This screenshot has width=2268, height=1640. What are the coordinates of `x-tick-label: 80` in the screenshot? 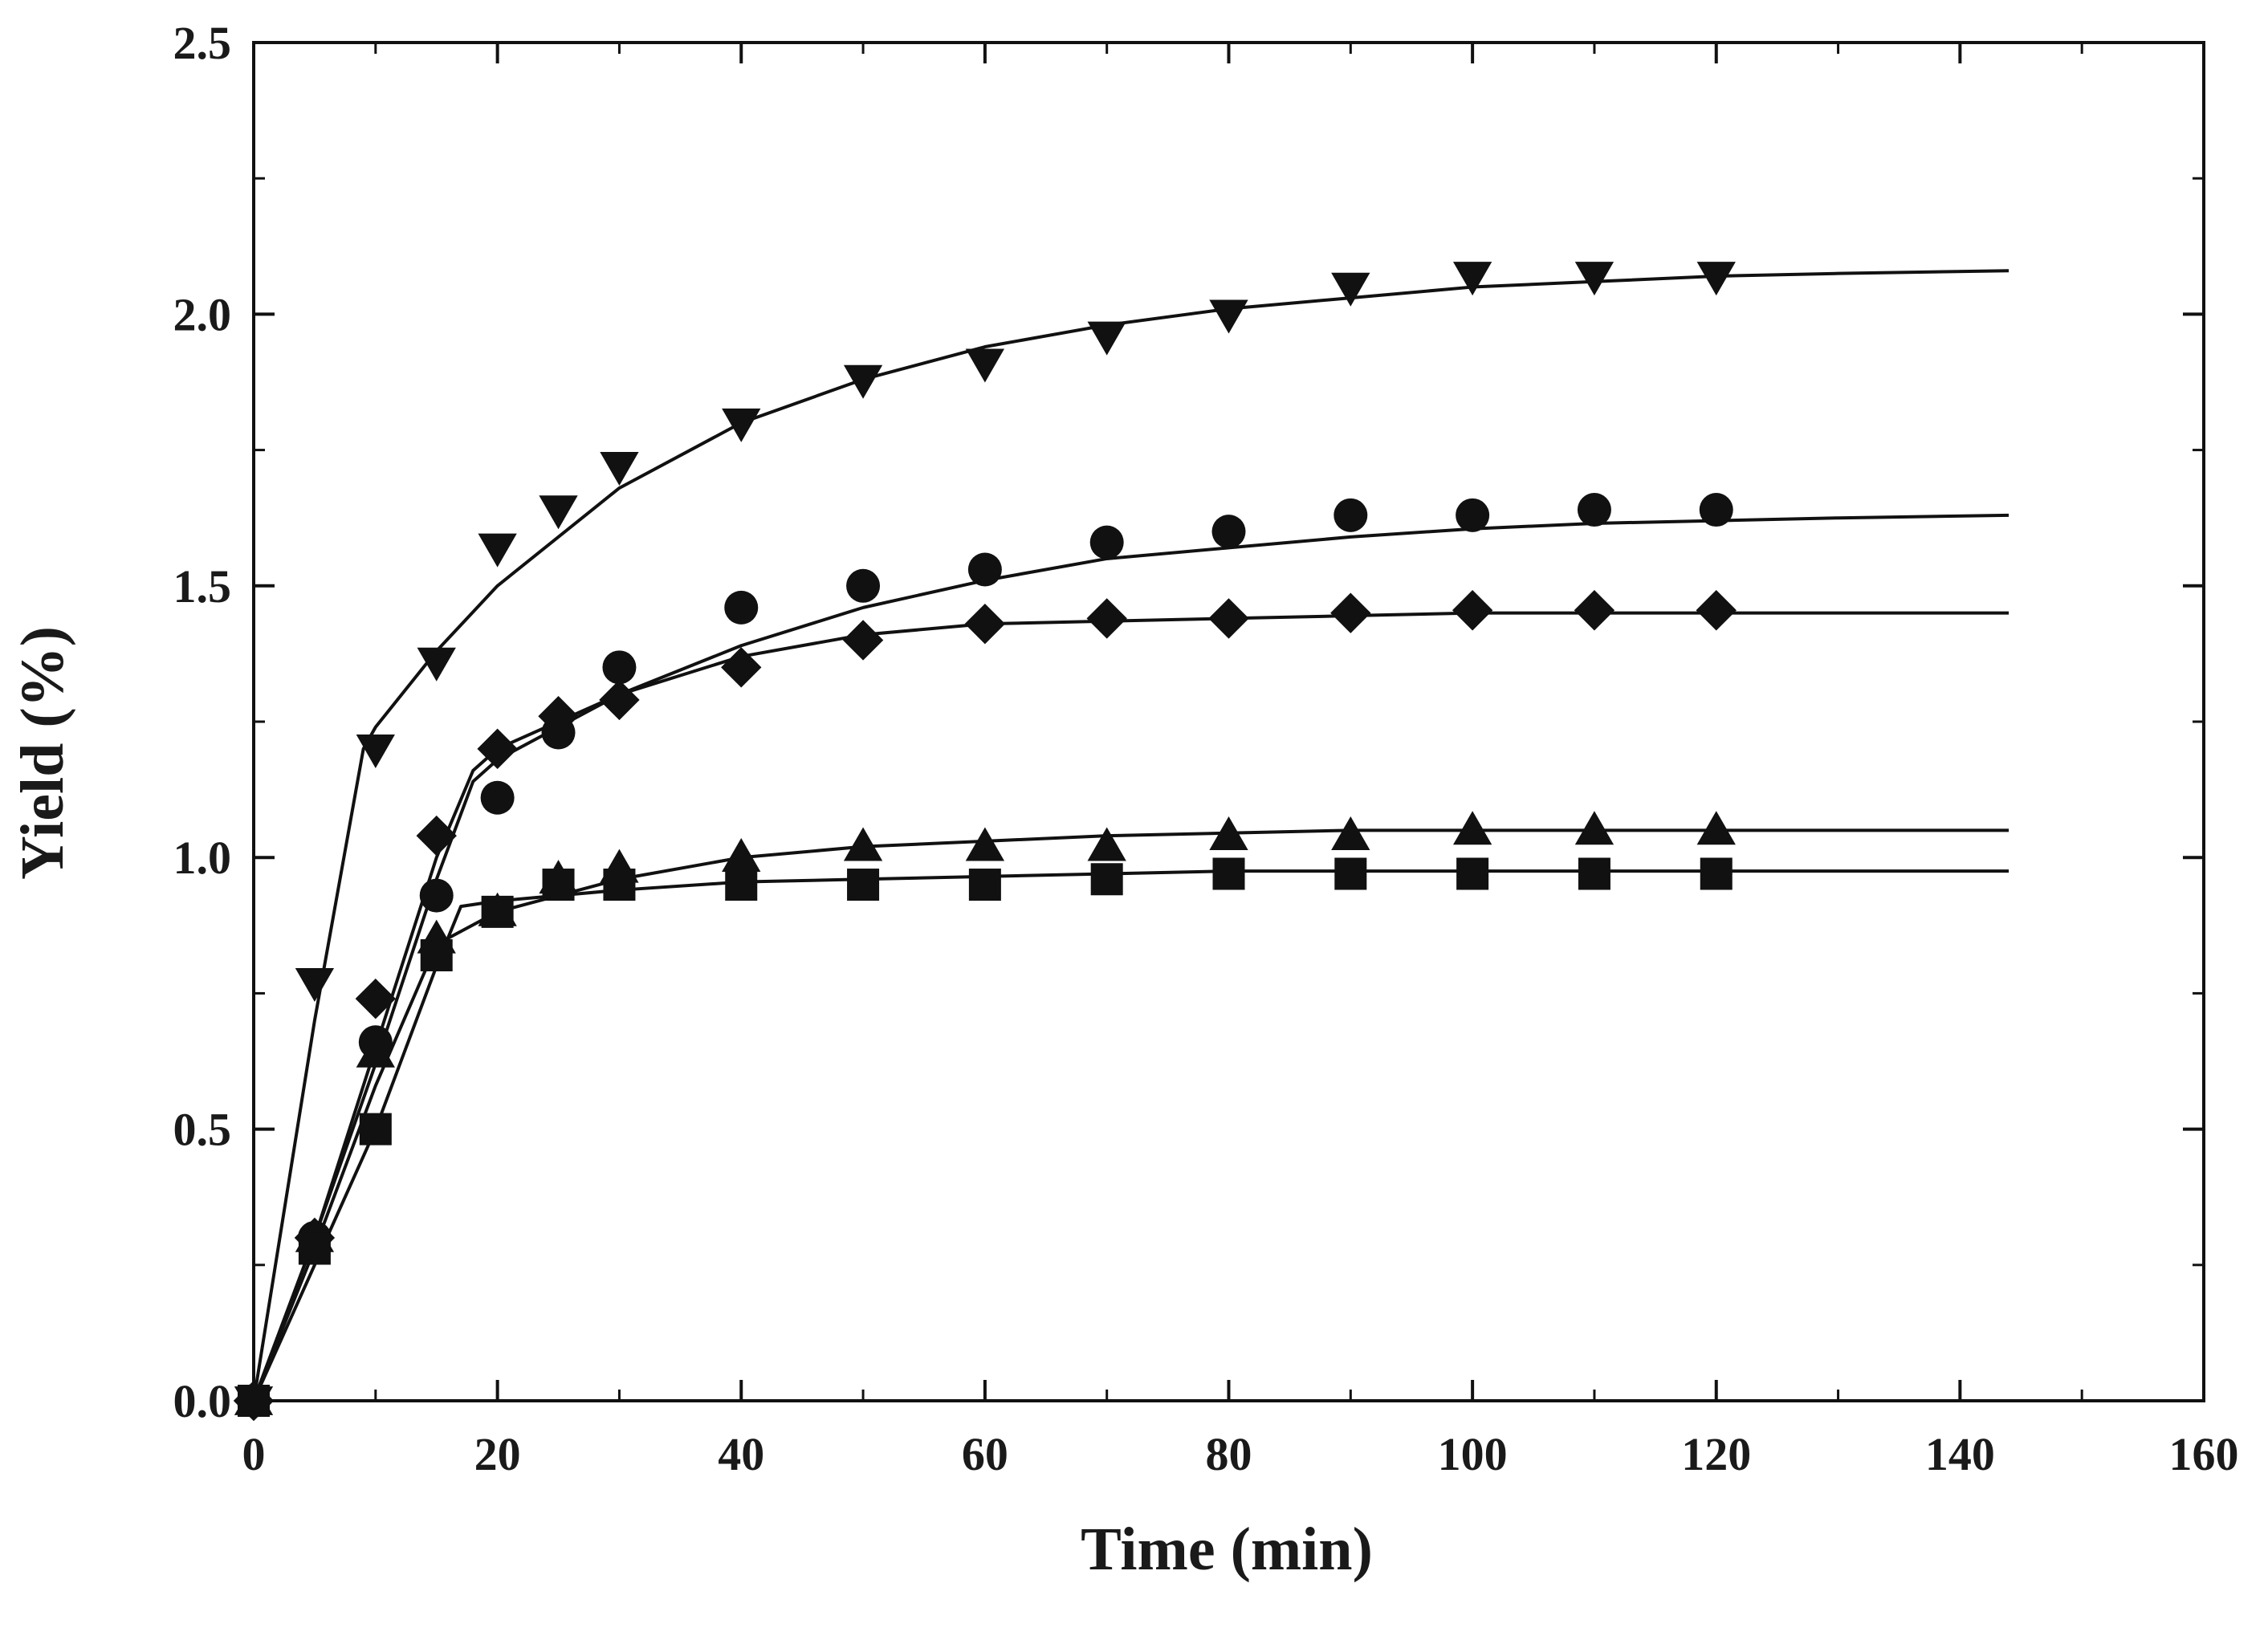 It's located at (1229, 1454).